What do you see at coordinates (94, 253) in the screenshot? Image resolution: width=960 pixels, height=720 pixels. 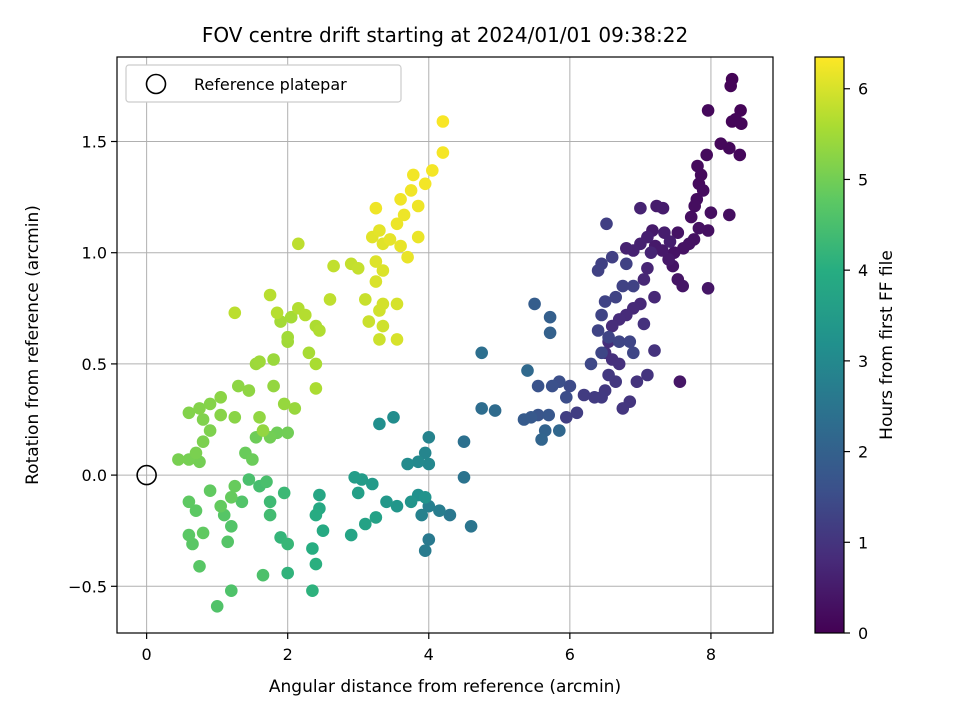 I see `y-tick-label: 1.0` at bounding box center [94, 253].